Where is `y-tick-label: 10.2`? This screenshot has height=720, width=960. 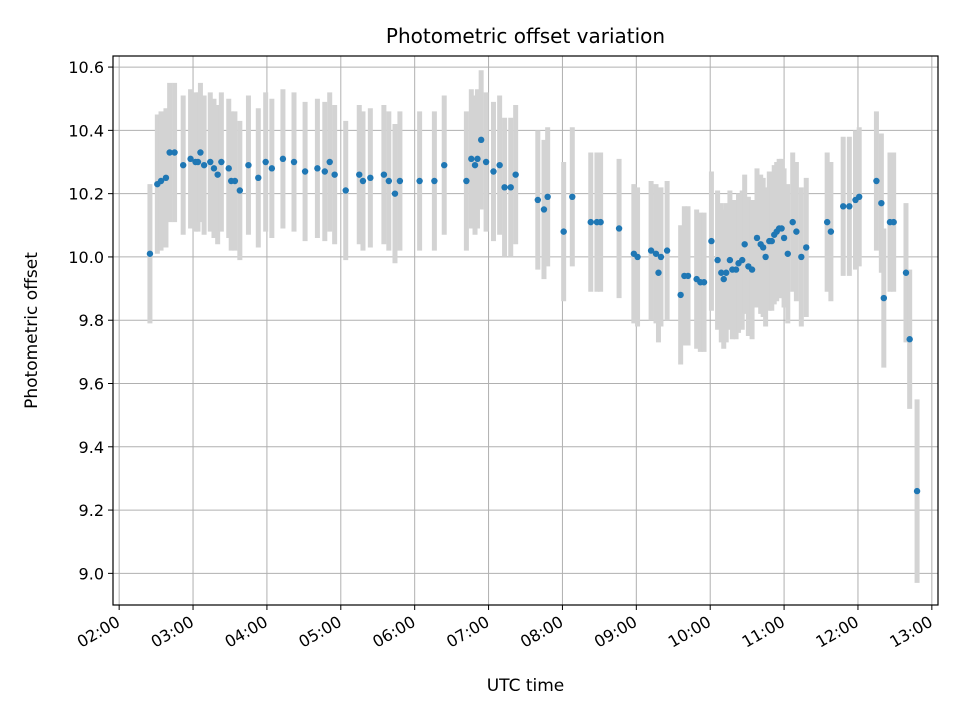 y-tick-label: 10.2 is located at coordinates (86, 194).